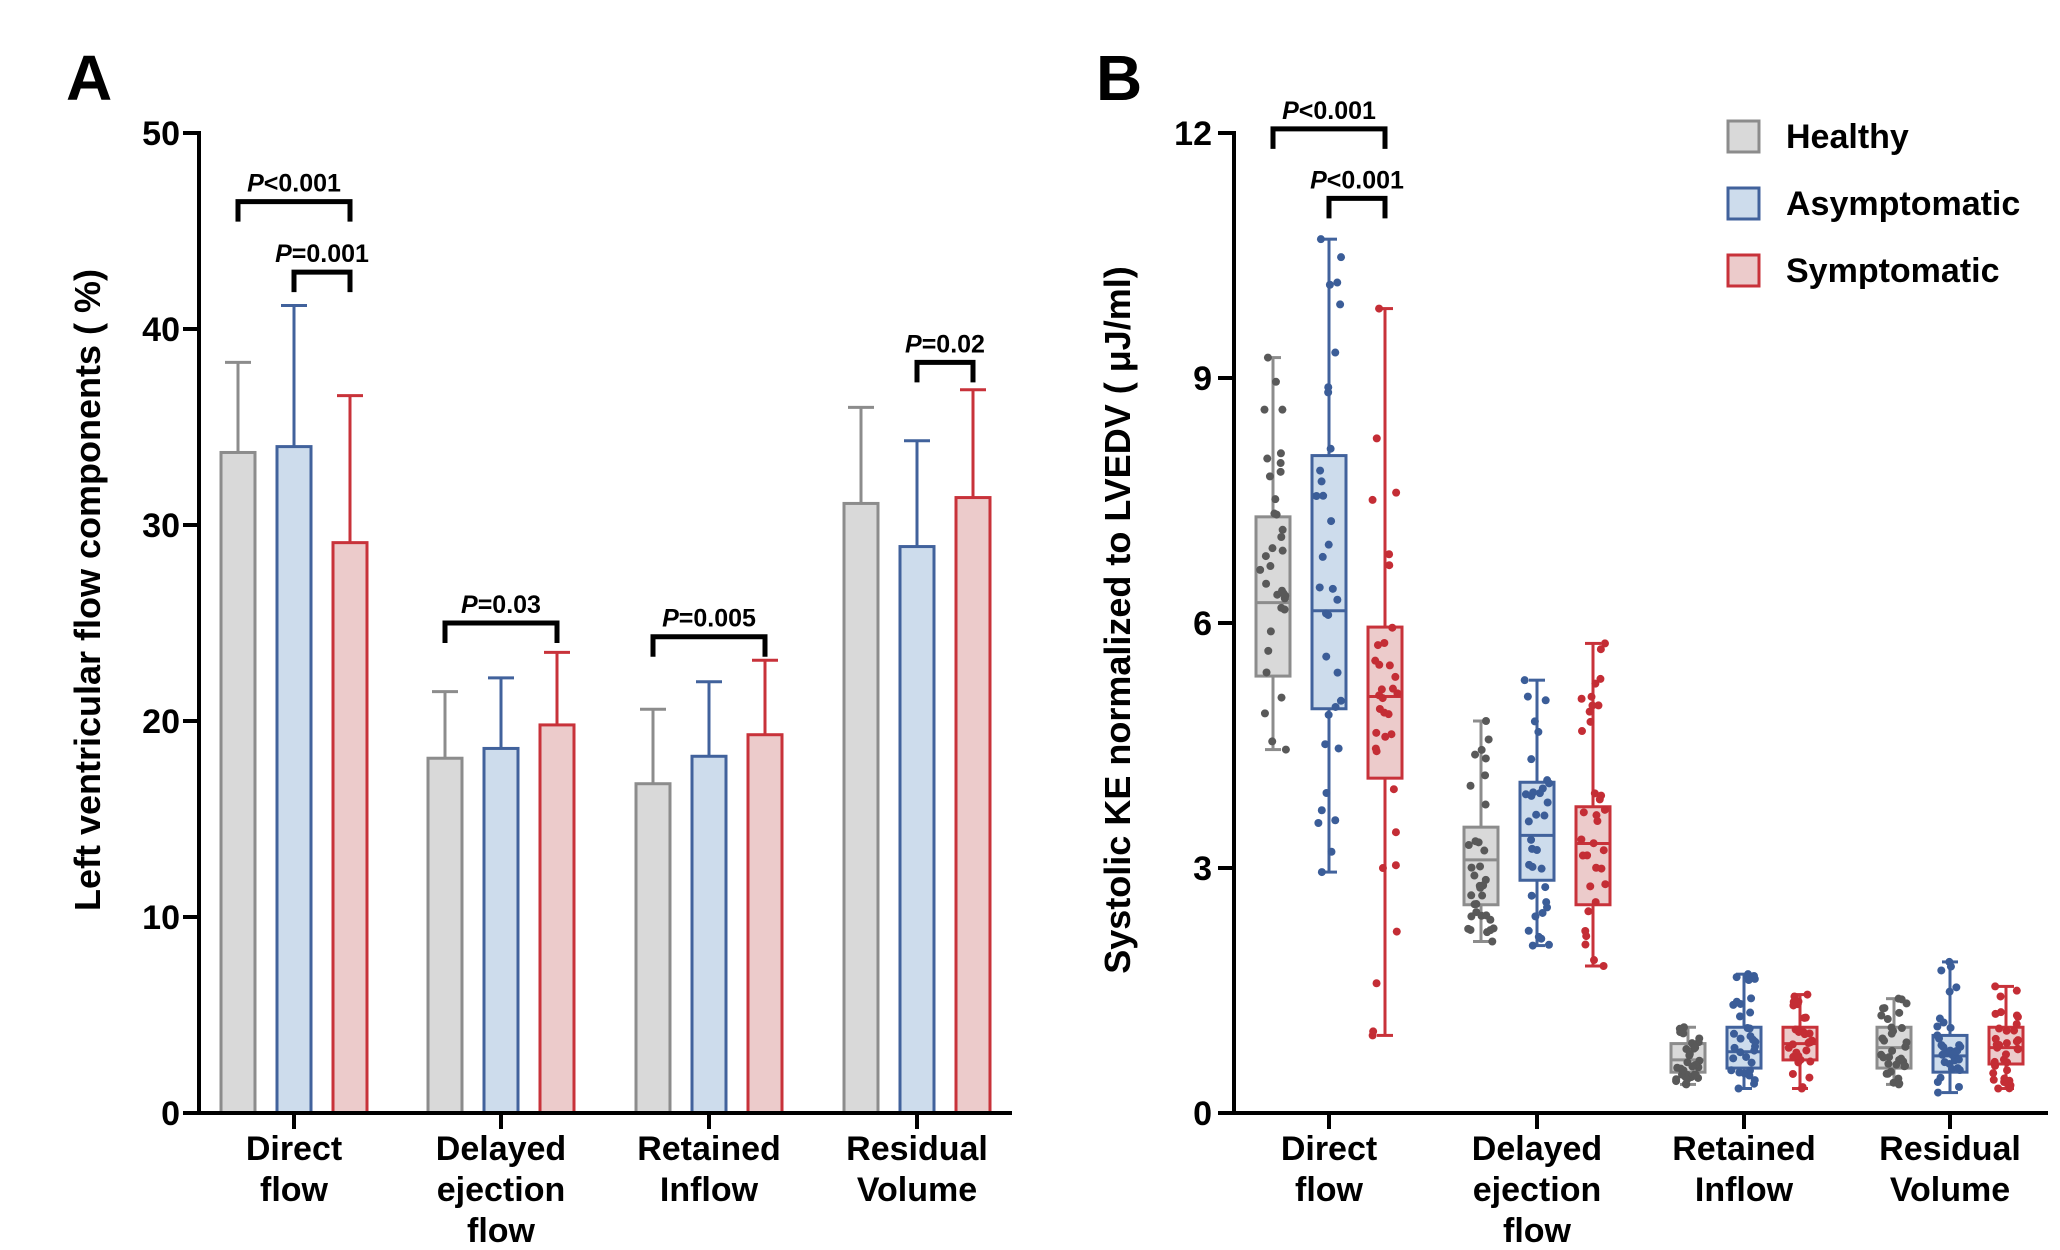 This screenshot has width=2060, height=1250. I want to click on panel-a-y-tick-label: 30, so click(161, 526).